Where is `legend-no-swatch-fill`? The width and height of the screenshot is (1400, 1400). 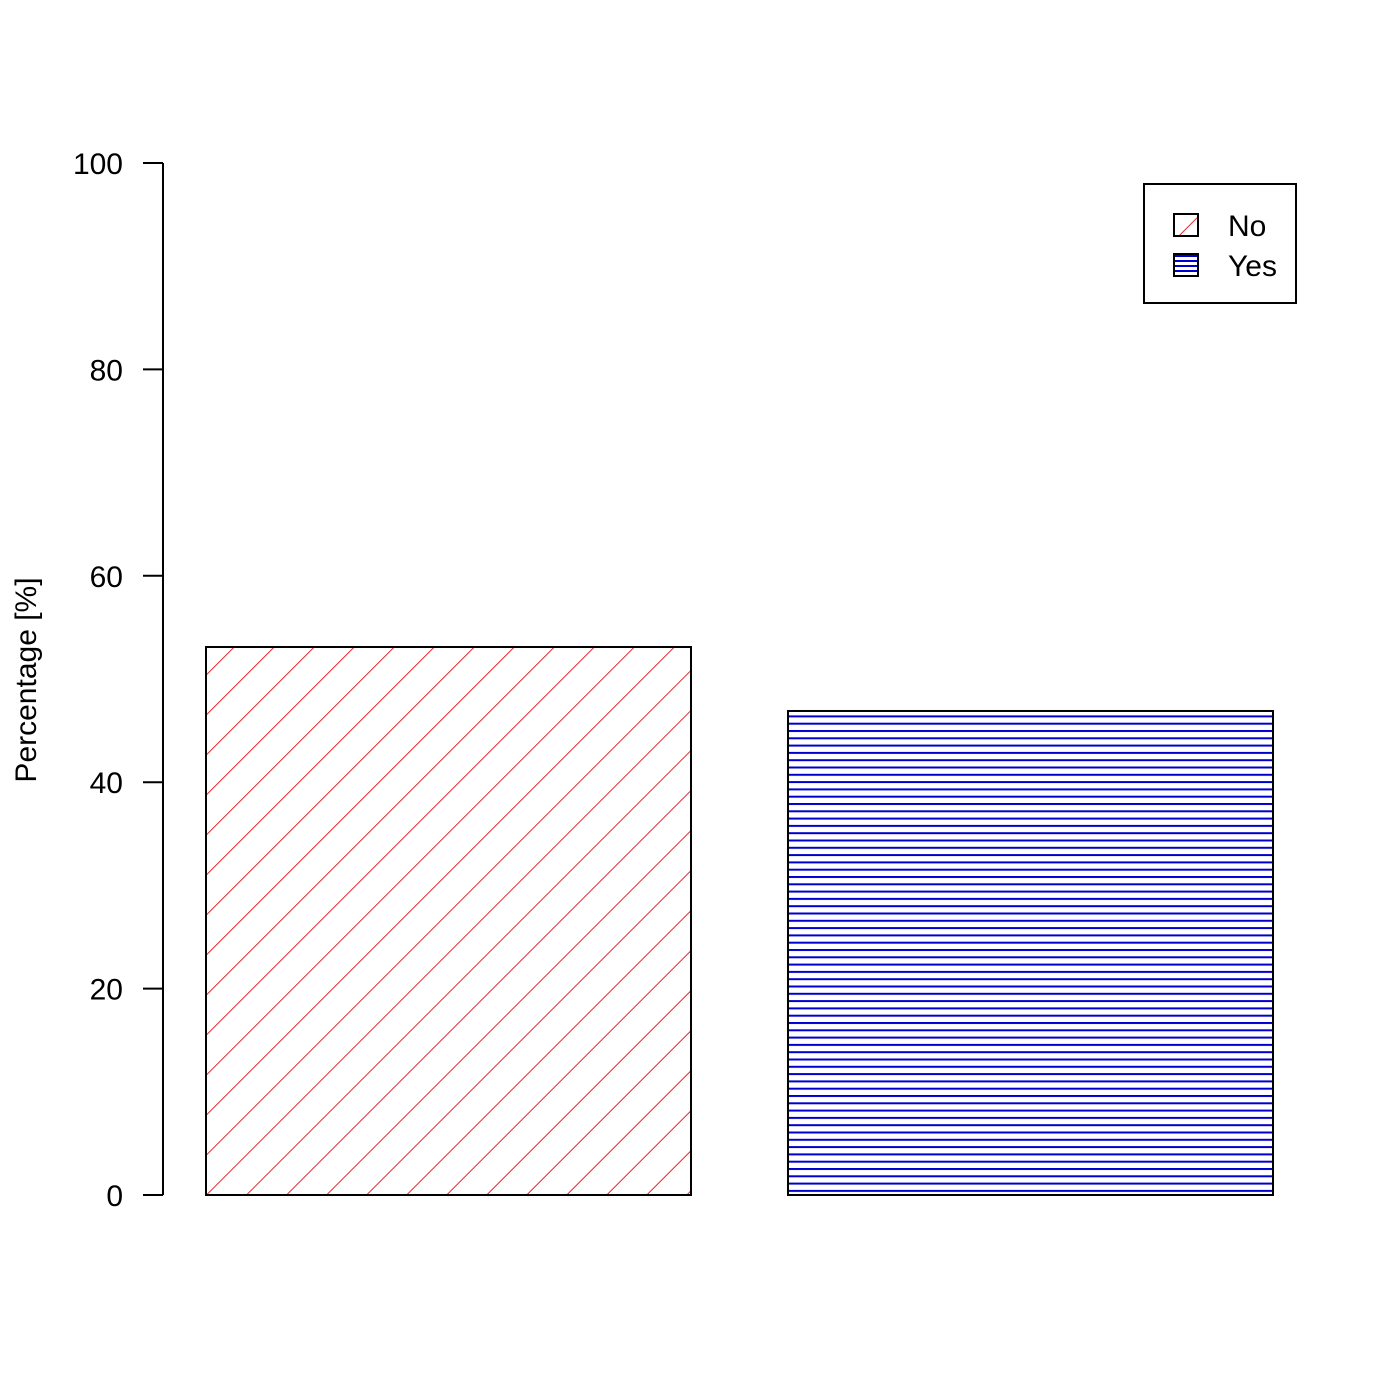 legend-no-swatch-fill is located at coordinates (1186, 225).